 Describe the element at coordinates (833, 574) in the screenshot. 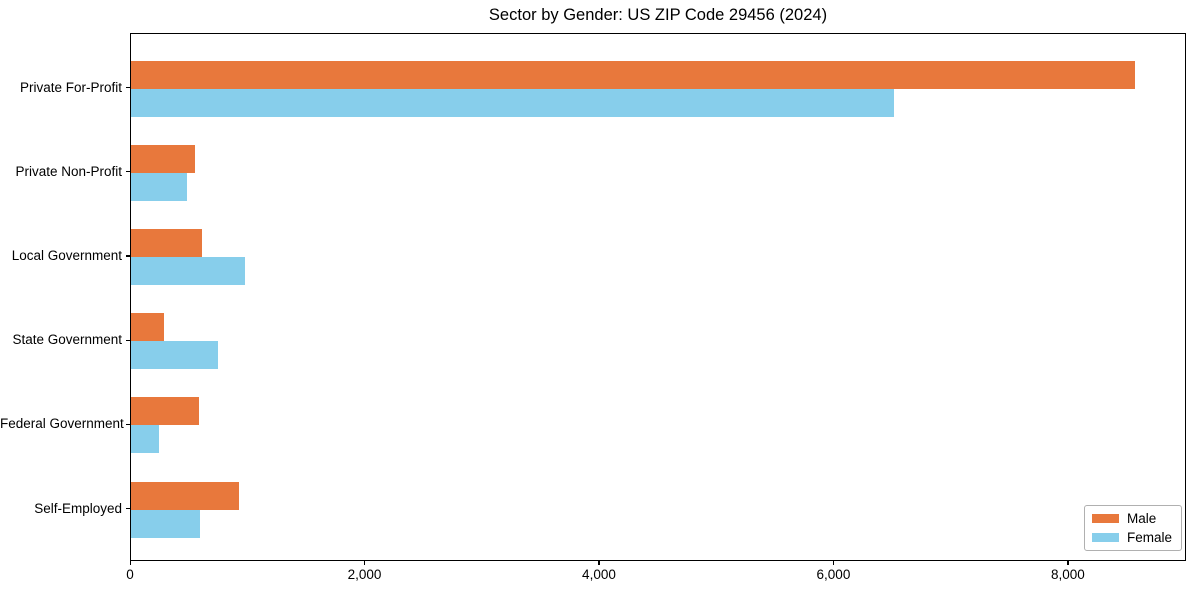

I see `x-tick-label: 6,000` at that location.